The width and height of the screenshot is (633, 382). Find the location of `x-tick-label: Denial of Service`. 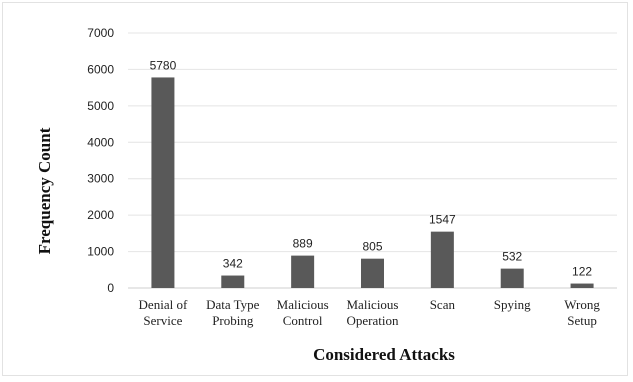

x-tick-label: Denial of Service is located at coordinates (163, 312).